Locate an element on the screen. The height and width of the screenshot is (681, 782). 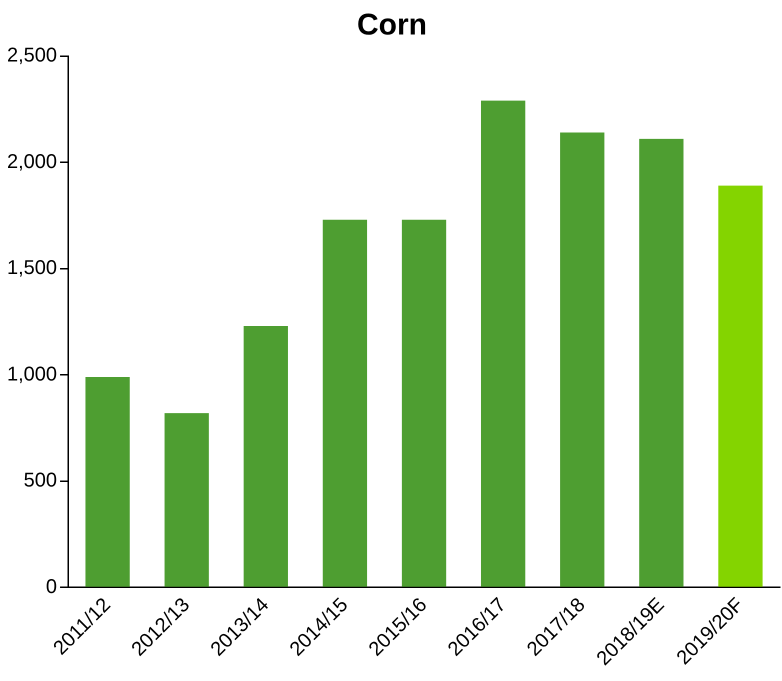
y-tick-label: 1,000 is located at coordinates (32, 374).